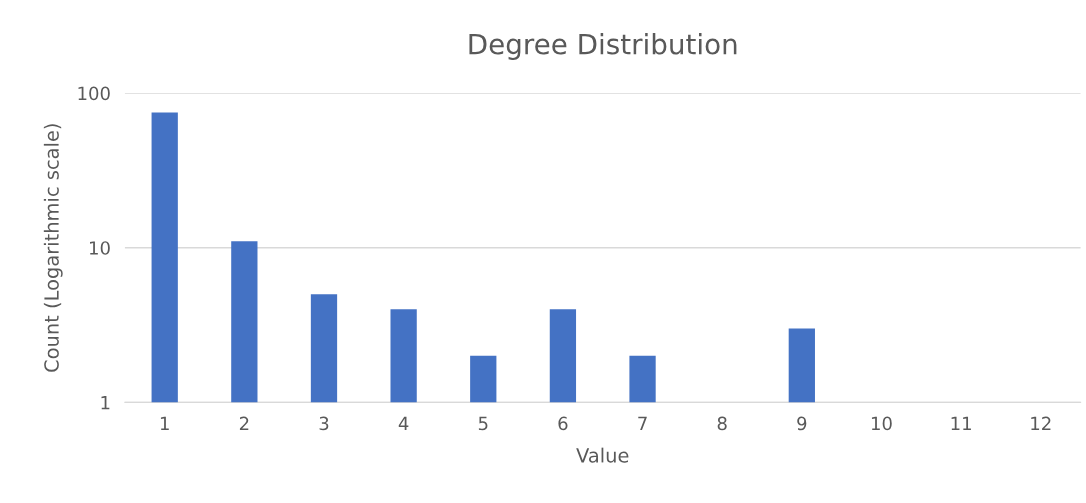 The width and height of the screenshot is (1086, 503). I want to click on x-axis-title: Value, so click(602, 455).